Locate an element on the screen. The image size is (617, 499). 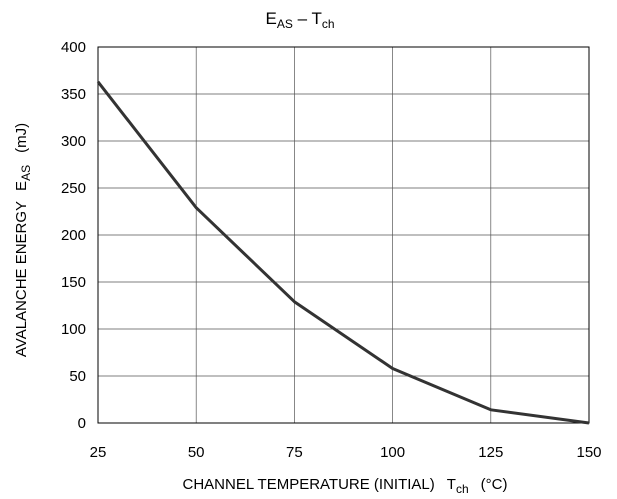
chart-title: EAS – Tch is located at coordinates (299, 20).